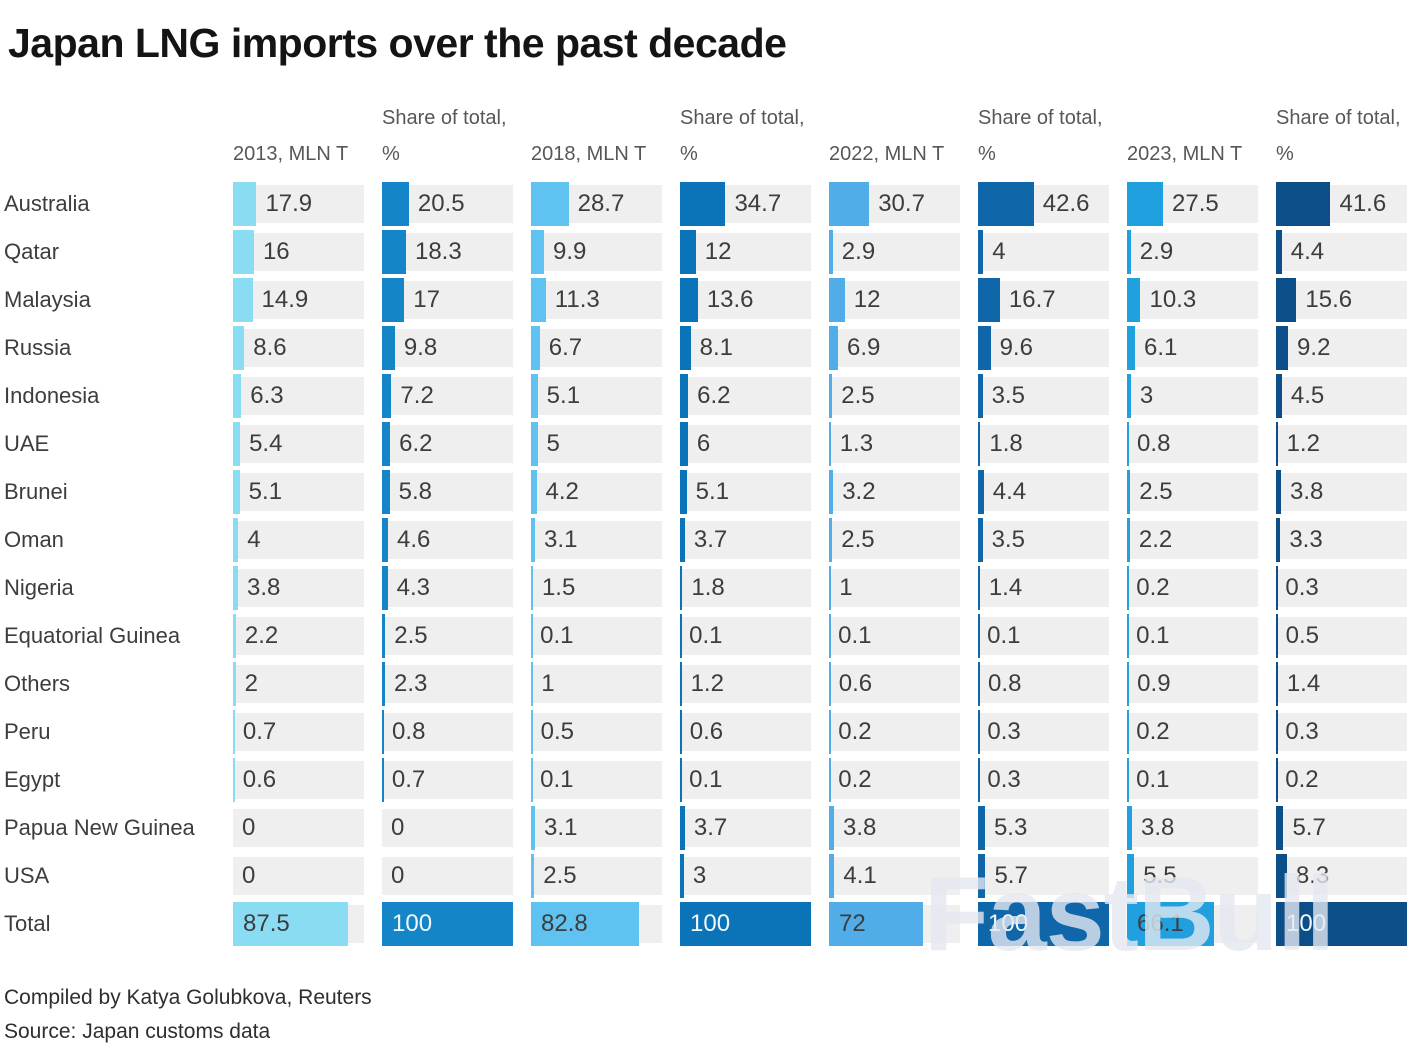  What do you see at coordinates (47, 299) in the screenshot?
I see `row-label: Malaysia` at bounding box center [47, 299].